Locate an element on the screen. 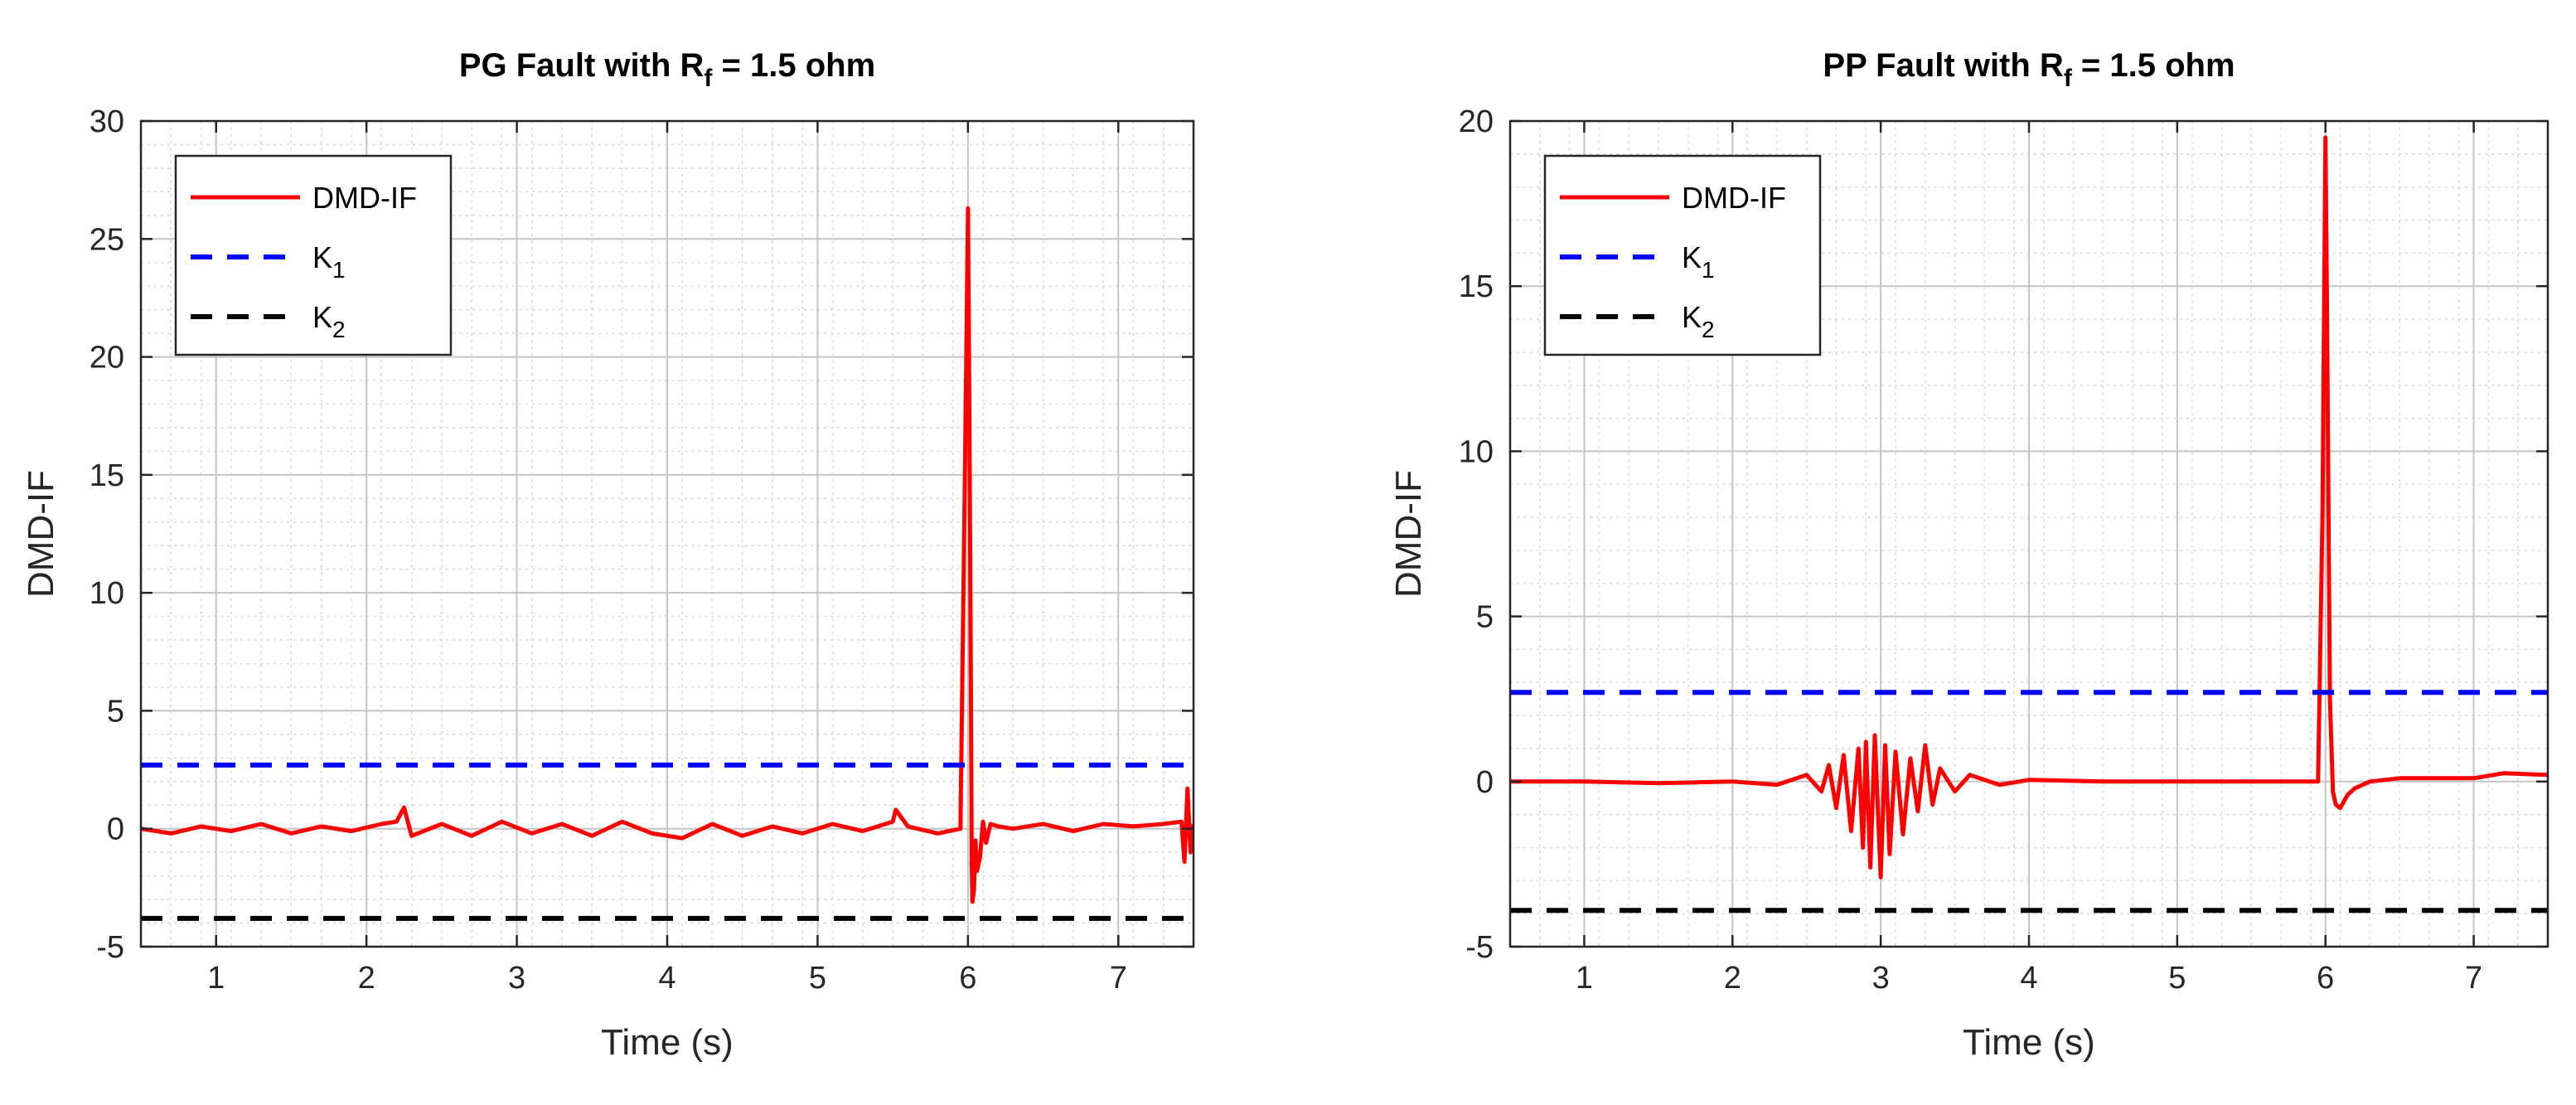  y-tick-label: 30 is located at coordinates (107, 121).